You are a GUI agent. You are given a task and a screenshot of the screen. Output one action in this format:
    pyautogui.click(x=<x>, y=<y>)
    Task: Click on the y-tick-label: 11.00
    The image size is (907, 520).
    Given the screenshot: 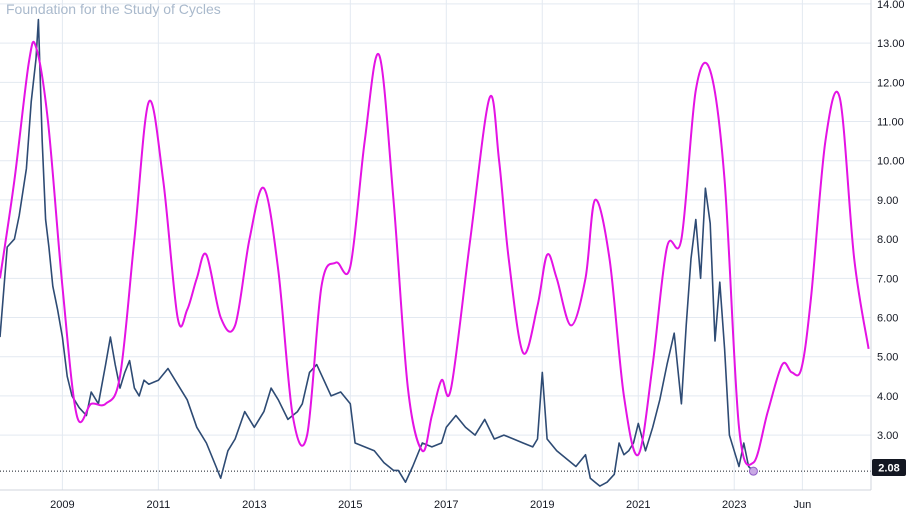 What is the action you would take?
    pyautogui.click(x=890, y=123)
    